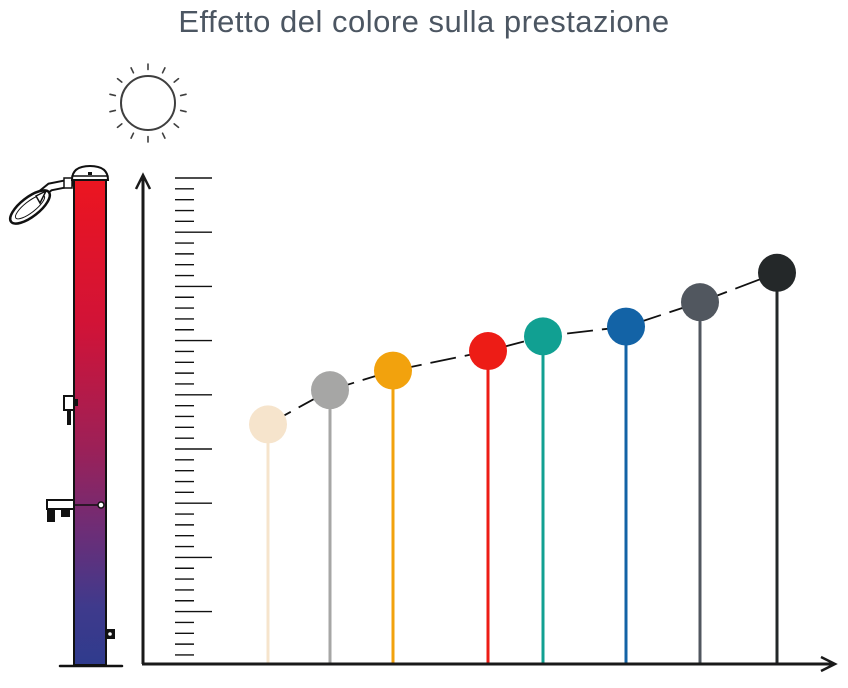  I want to click on page-title: Effetto del colore sulla prestazione, so click(424, 21).